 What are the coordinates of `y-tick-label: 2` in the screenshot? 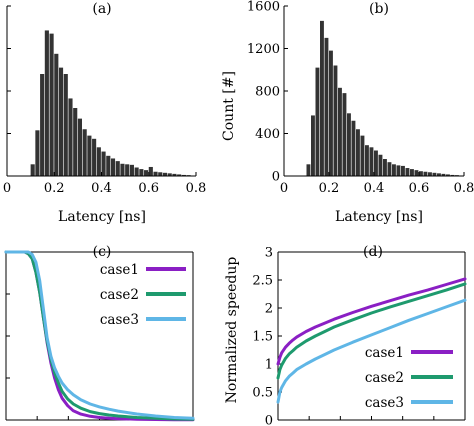 It's located at (269, 309).